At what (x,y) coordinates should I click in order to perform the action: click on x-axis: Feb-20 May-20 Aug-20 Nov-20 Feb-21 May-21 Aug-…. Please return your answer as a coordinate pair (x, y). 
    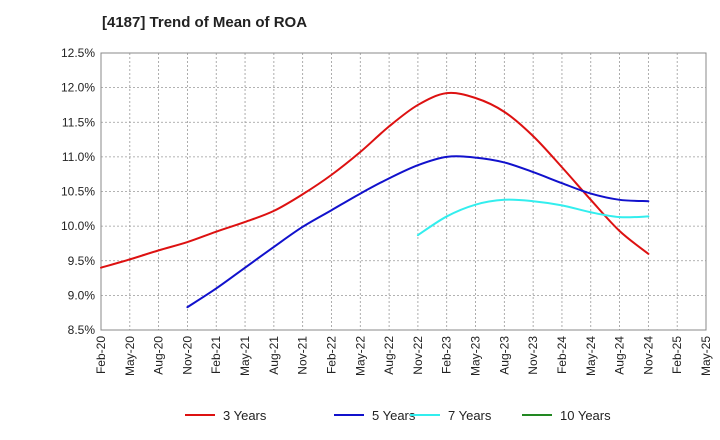
    Looking at the image, I should click on (403, 356).